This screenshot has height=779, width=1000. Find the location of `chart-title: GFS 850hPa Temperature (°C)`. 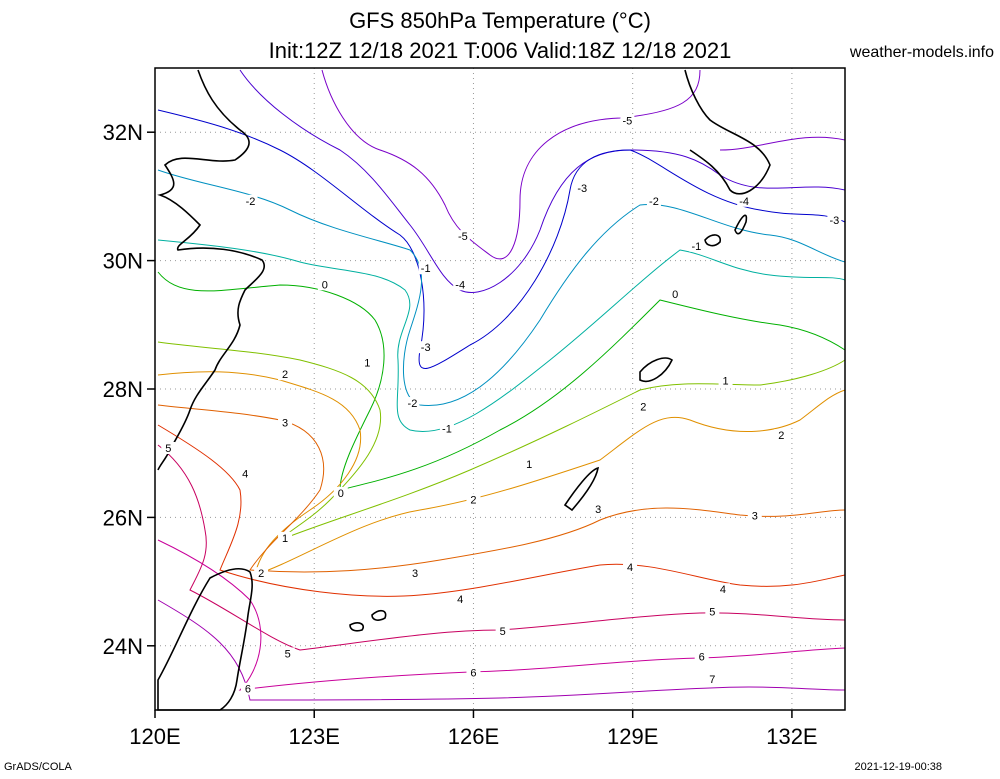

chart-title: GFS 850hPa Temperature (°C) is located at coordinates (500, 20).